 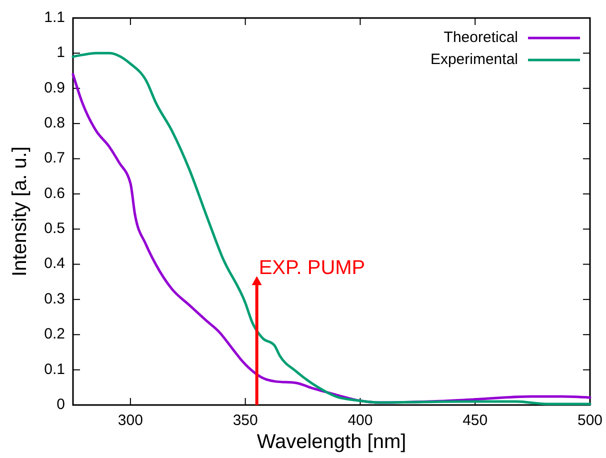 What do you see at coordinates (130, 420) in the screenshot?
I see `x-tick-label: 300` at bounding box center [130, 420].